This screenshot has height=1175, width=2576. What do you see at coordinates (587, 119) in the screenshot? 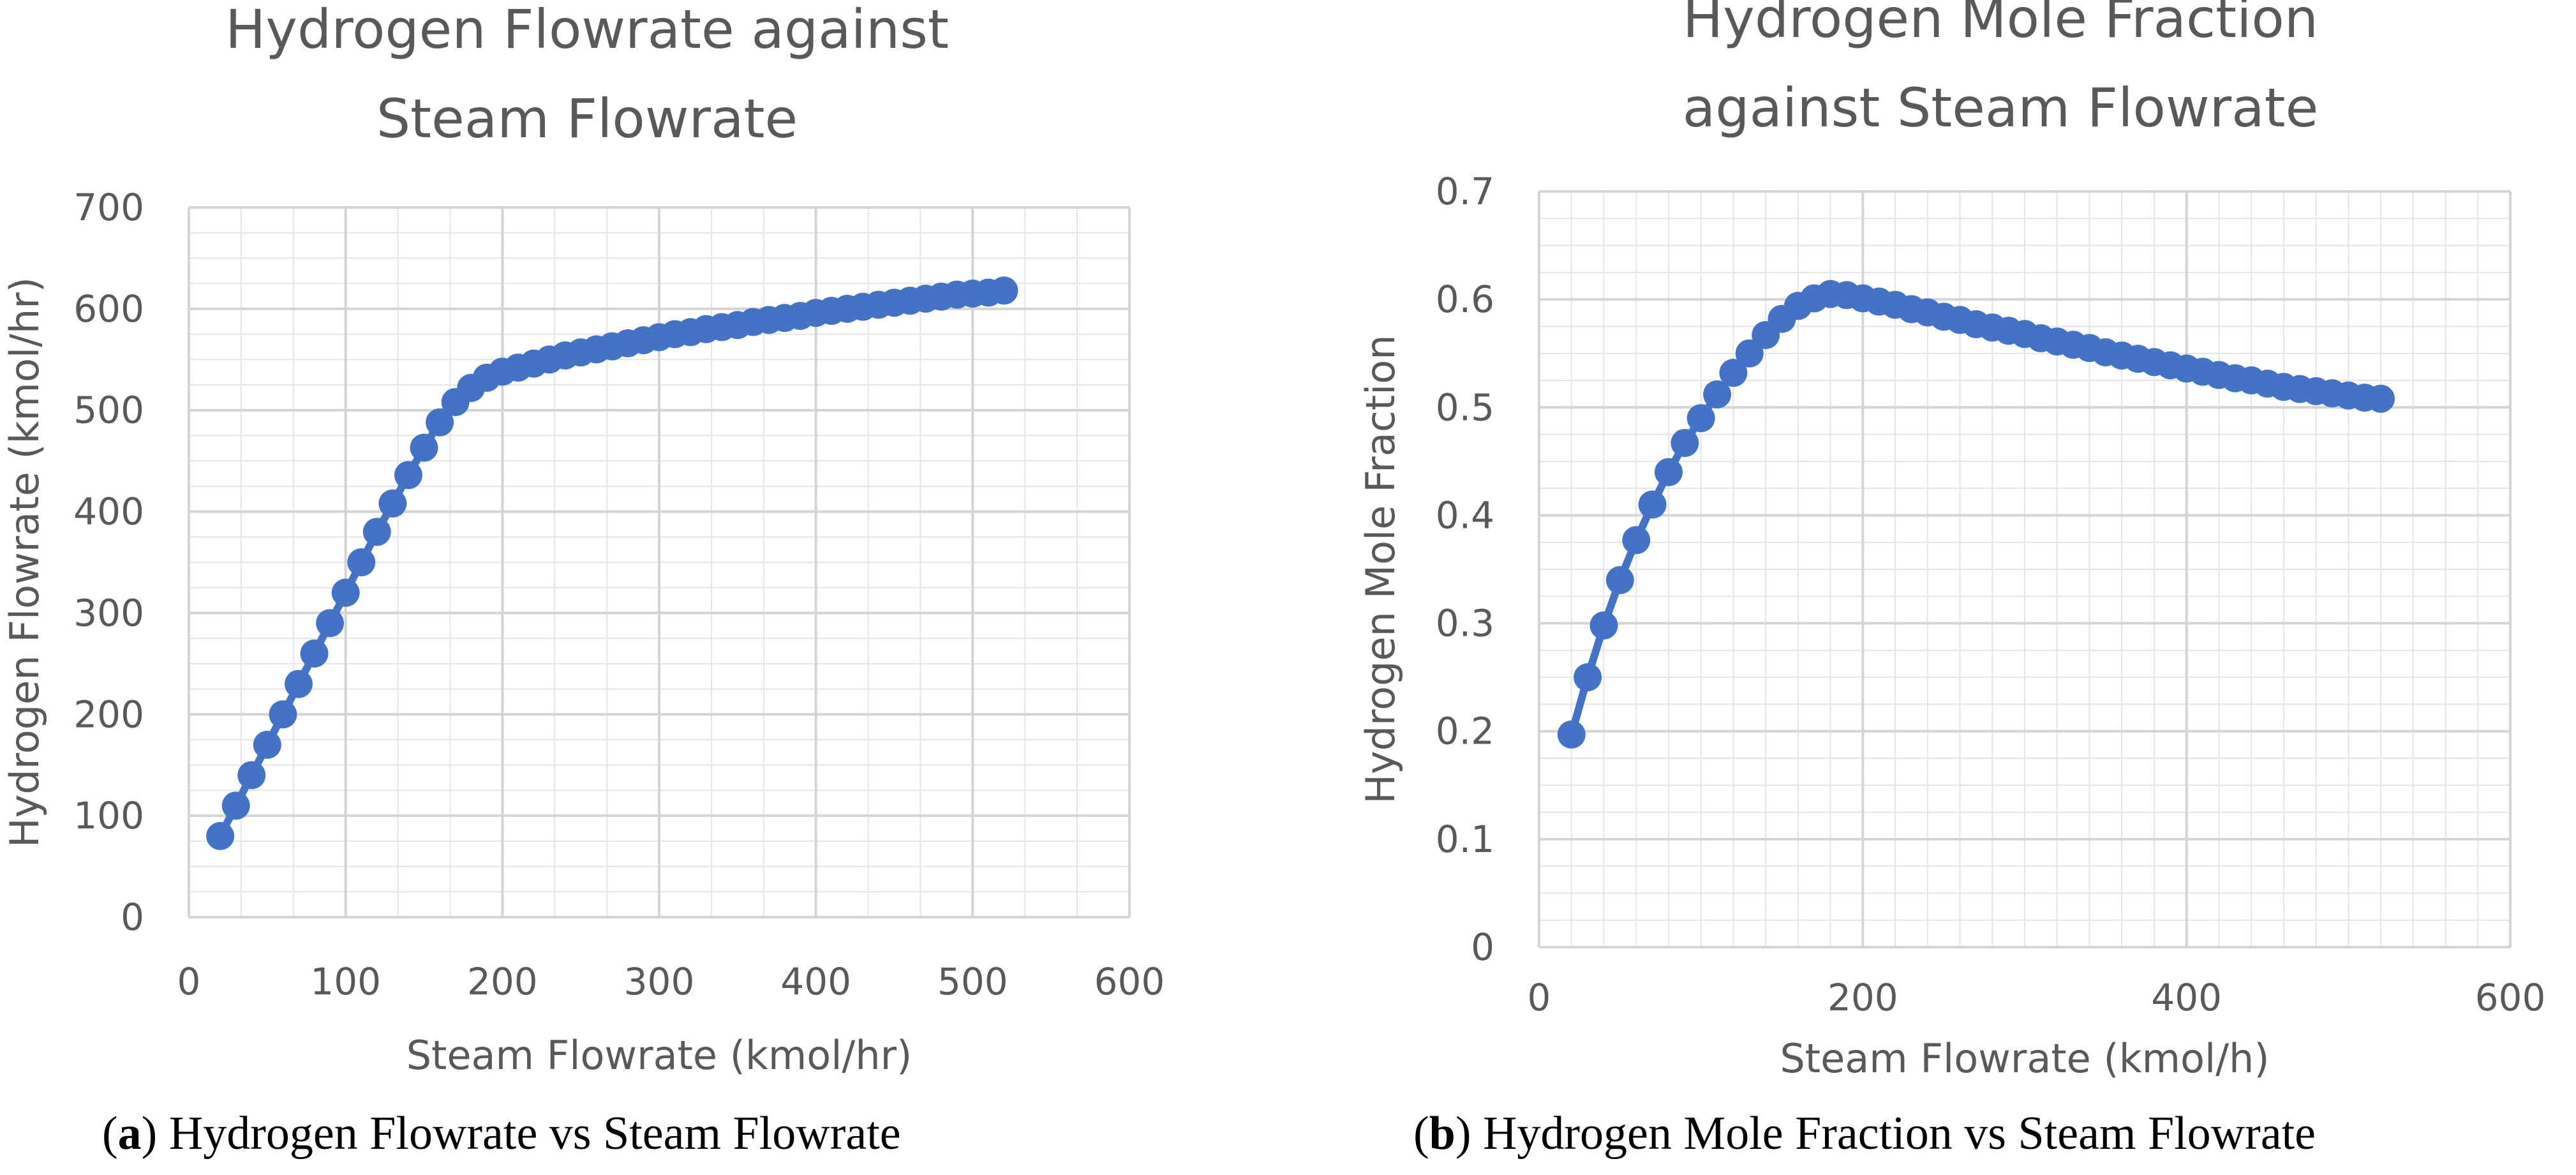
I see `chart-title-line: Steam Flowrate` at bounding box center [587, 119].